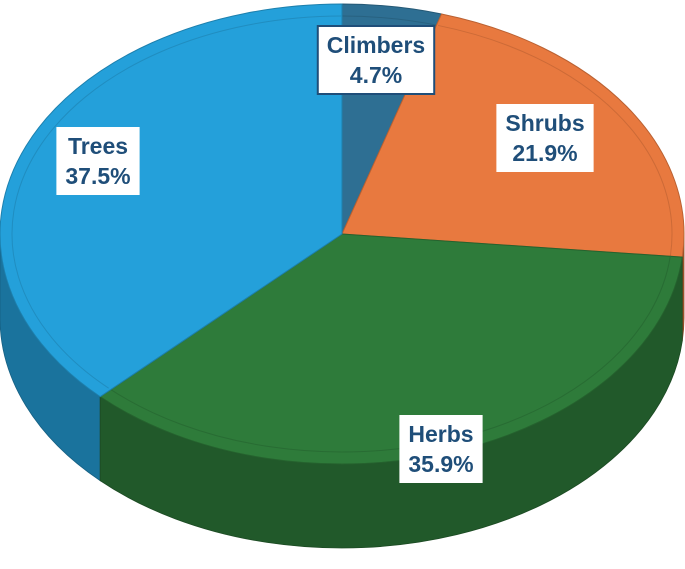 The height and width of the screenshot is (569, 685). Describe the element at coordinates (544, 153) in the screenshot. I see `data-label-value: 21.9%` at that location.